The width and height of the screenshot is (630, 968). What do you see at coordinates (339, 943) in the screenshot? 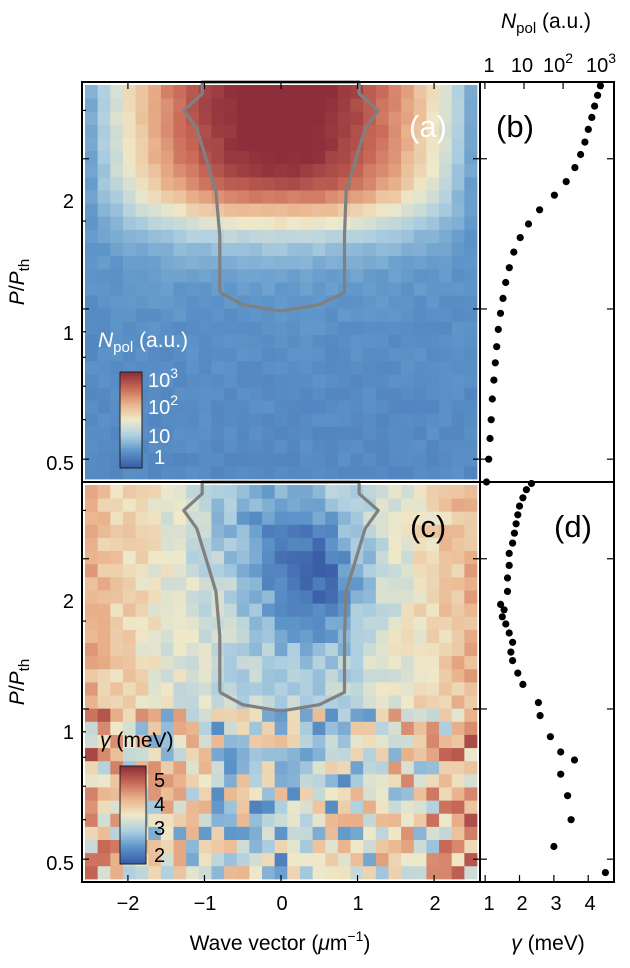
I see `xlabel-c-m: m` at bounding box center [339, 943].